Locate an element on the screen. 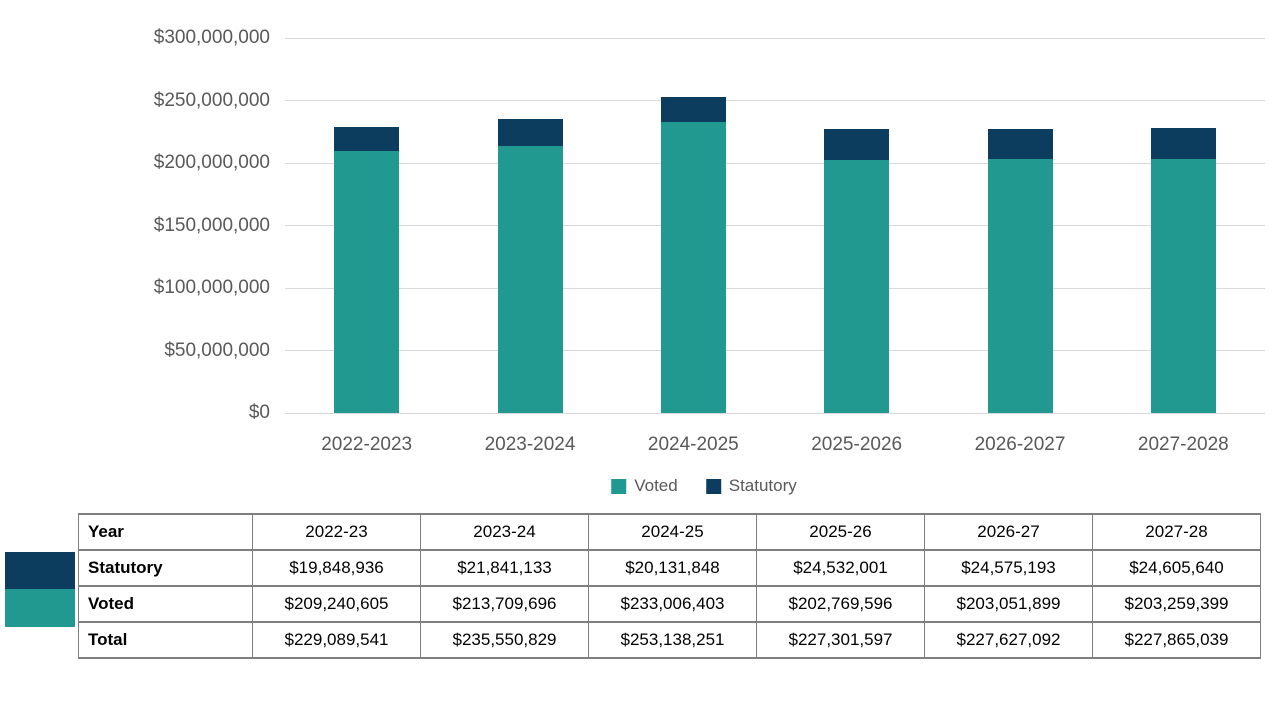 The width and height of the screenshot is (1280, 720). table-value-cell: $253,138,251 is located at coordinates (672, 640).